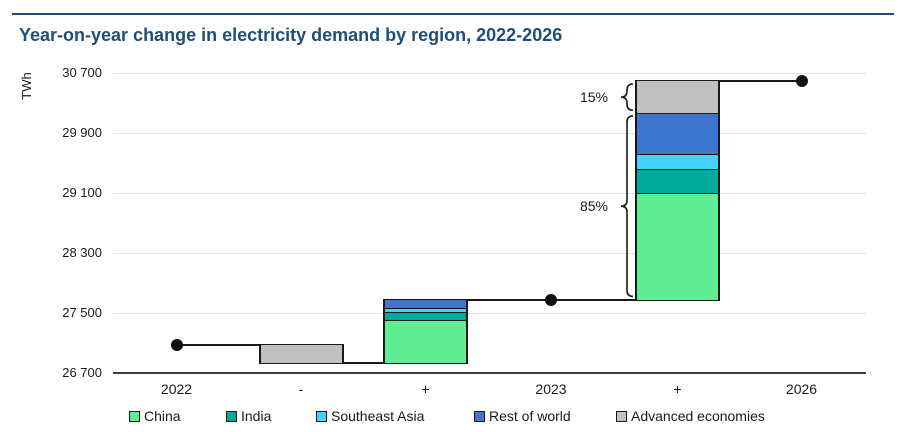  Describe the element at coordinates (593, 206) in the screenshot. I see `percent-label: 85%` at that location.